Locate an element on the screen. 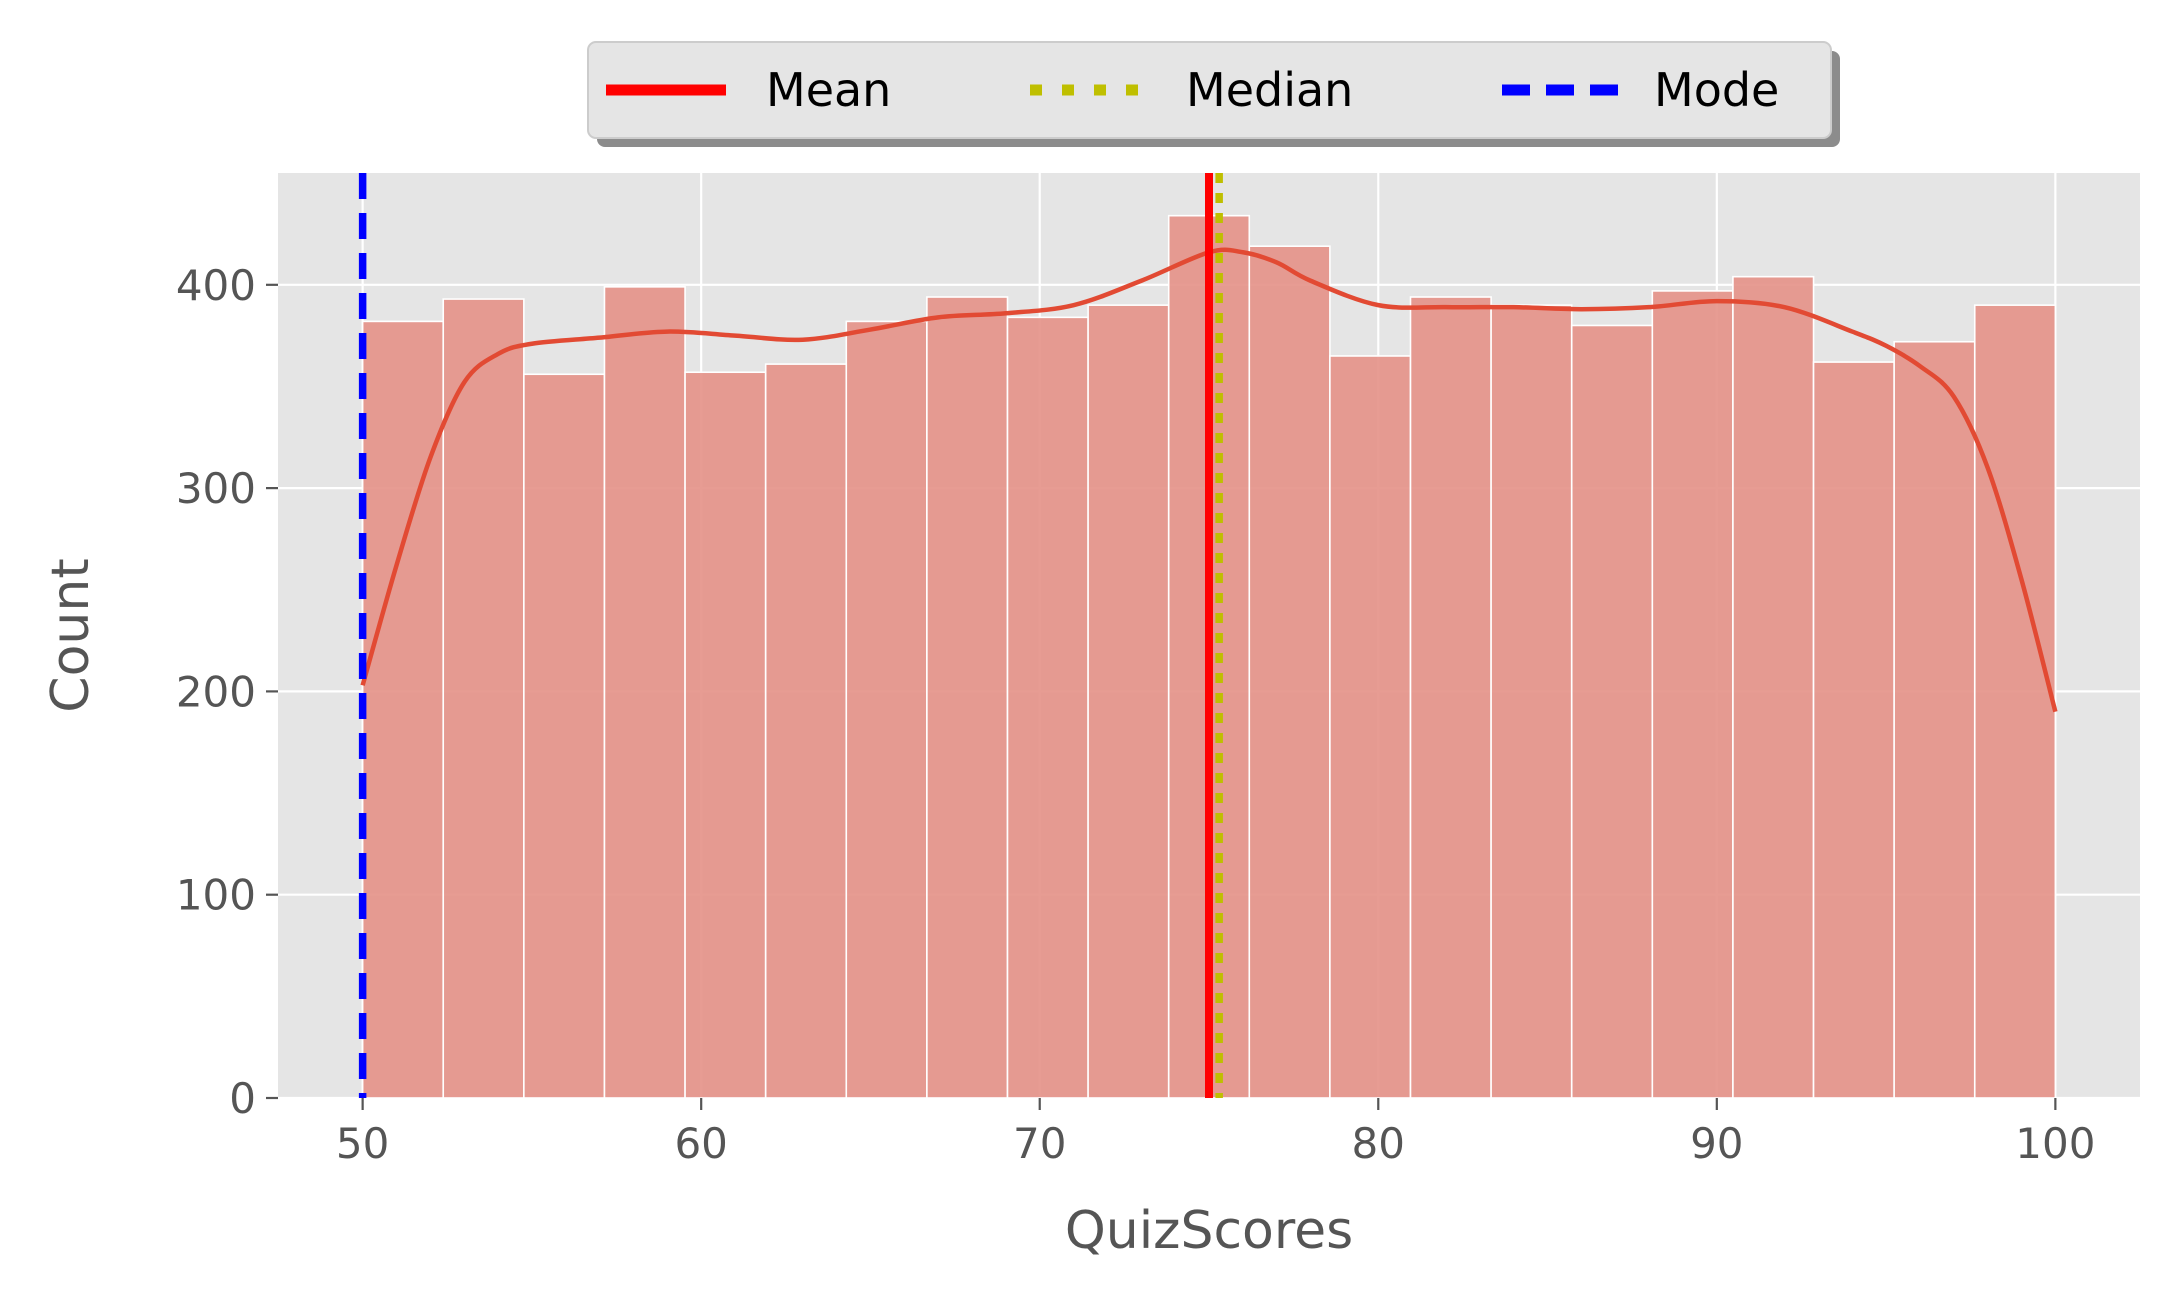  y-tick-label: 400 is located at coordinates (216, 285).